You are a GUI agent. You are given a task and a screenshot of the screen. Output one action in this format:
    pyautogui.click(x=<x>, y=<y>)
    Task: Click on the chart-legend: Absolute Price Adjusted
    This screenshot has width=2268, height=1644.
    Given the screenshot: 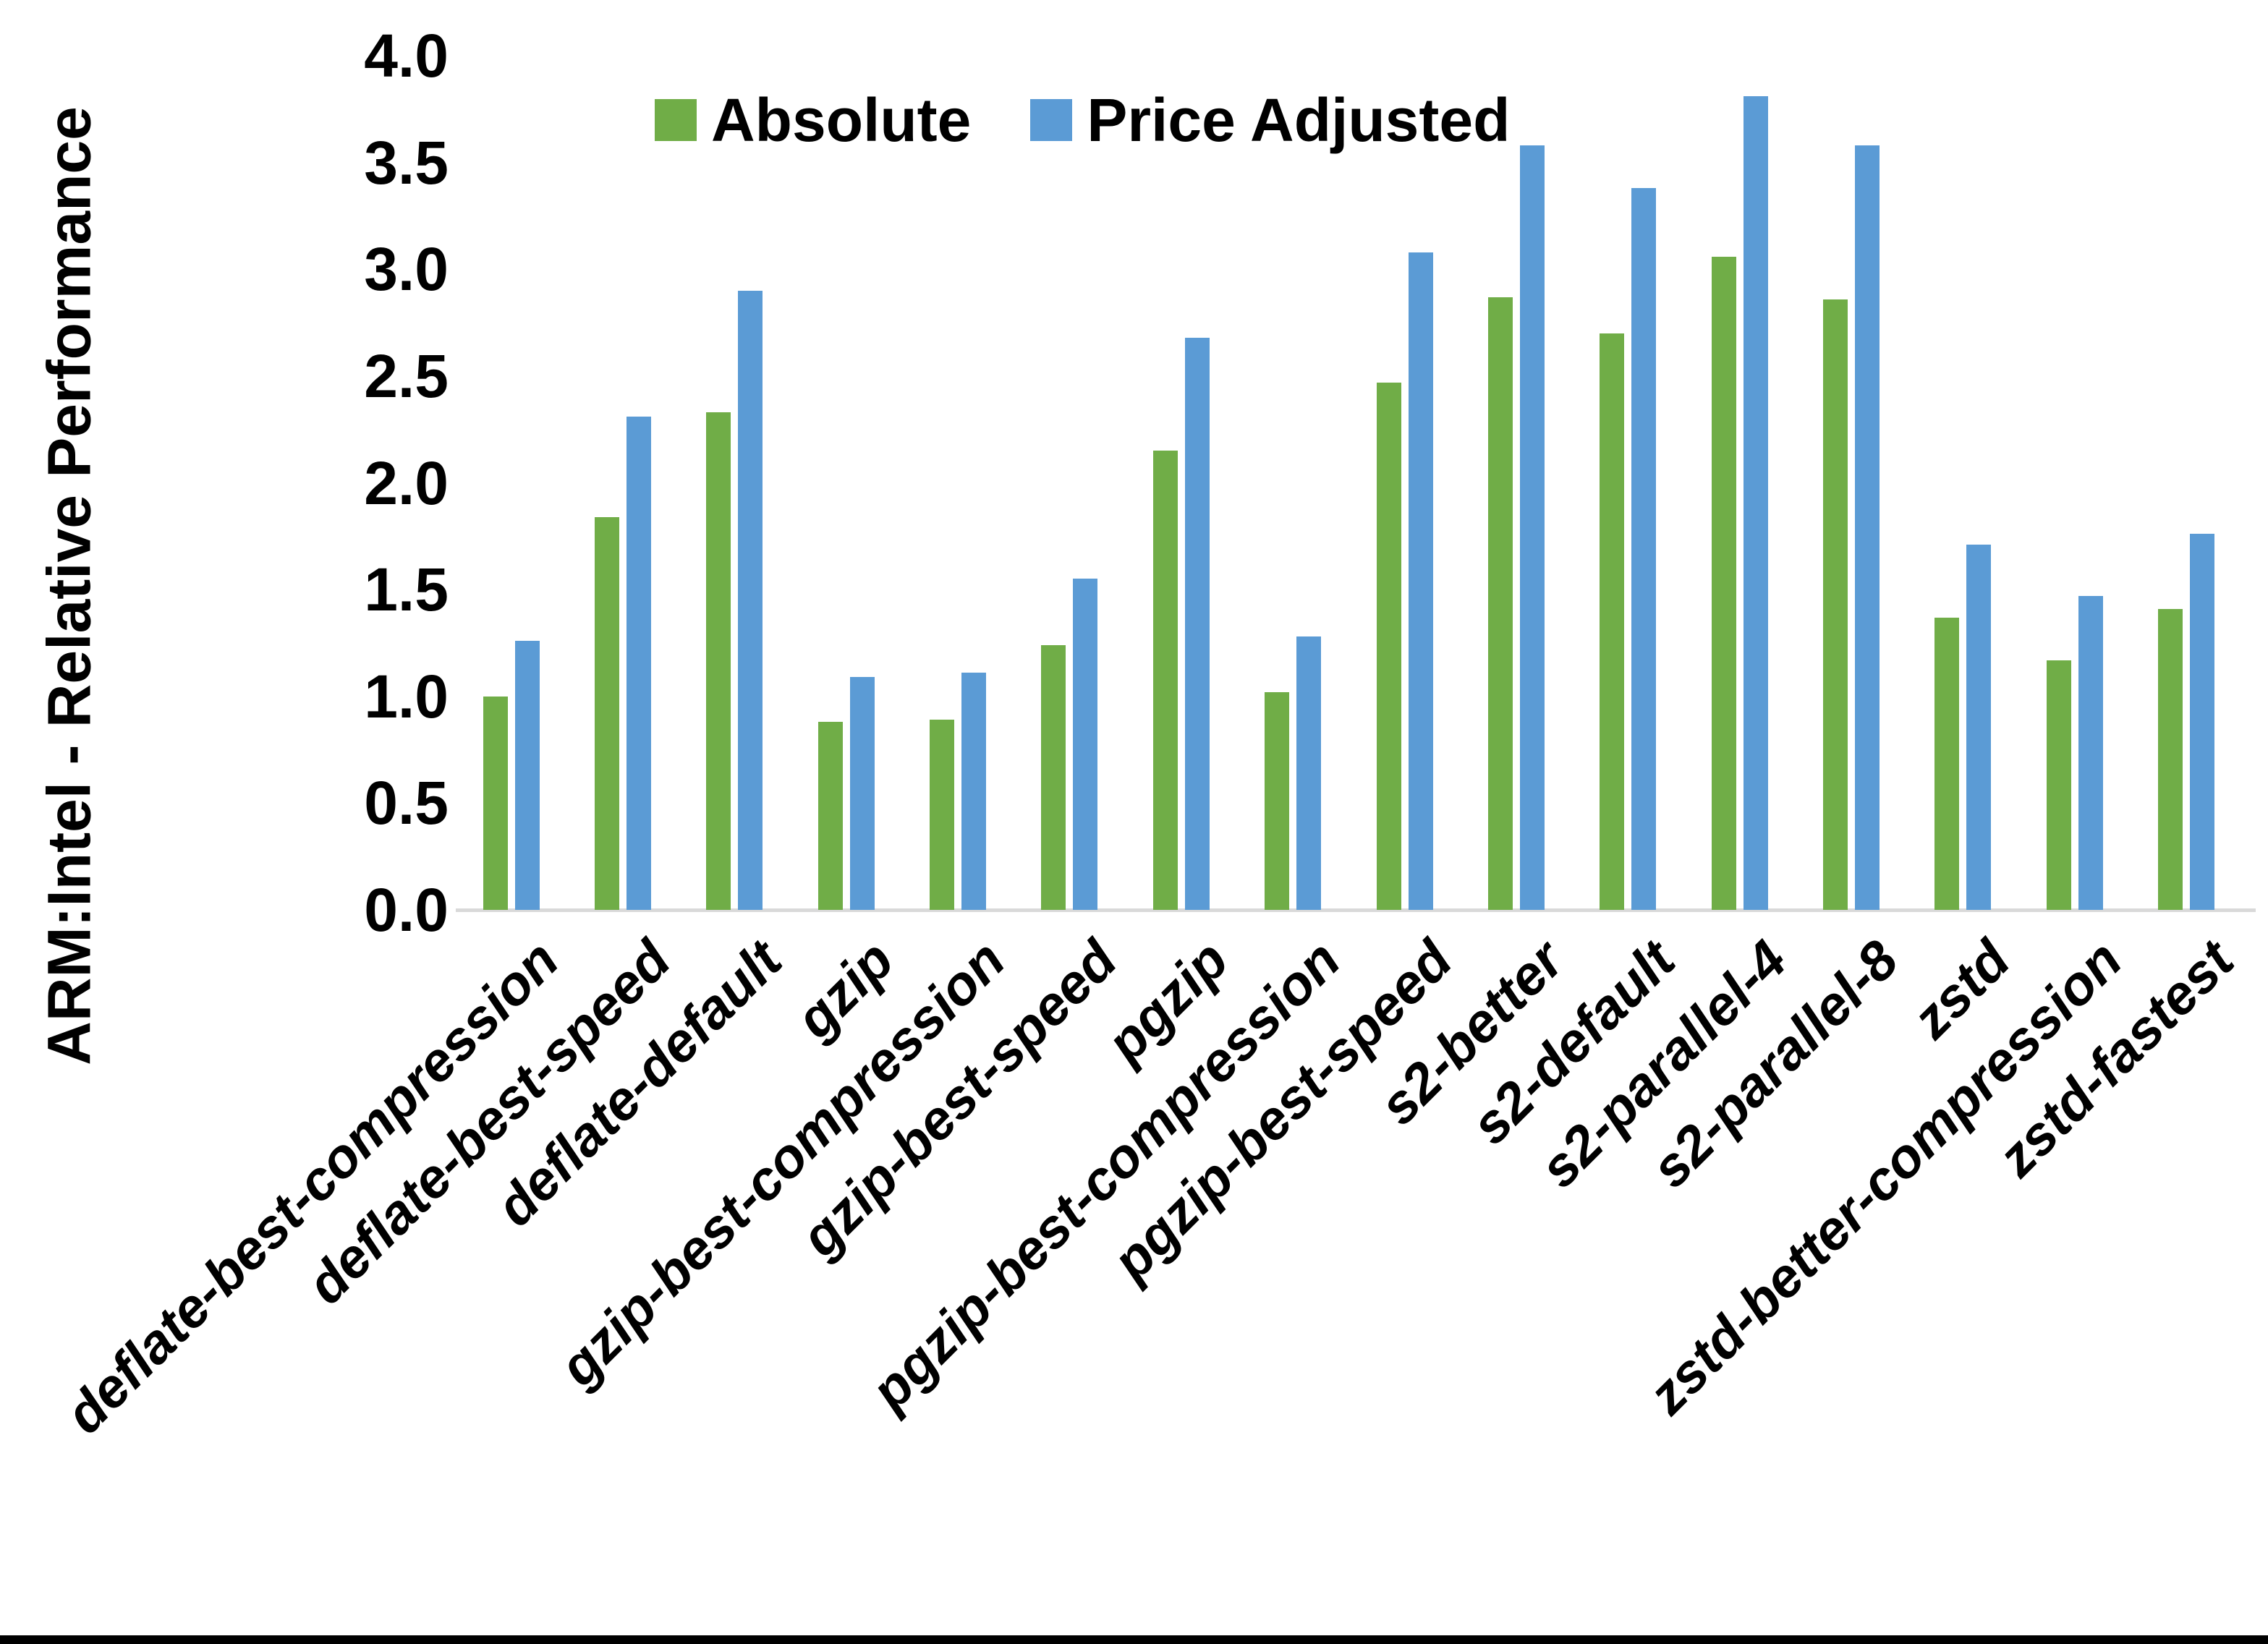 What is the action you would take?
    pyautogui.click(x=1082, y=120)
    